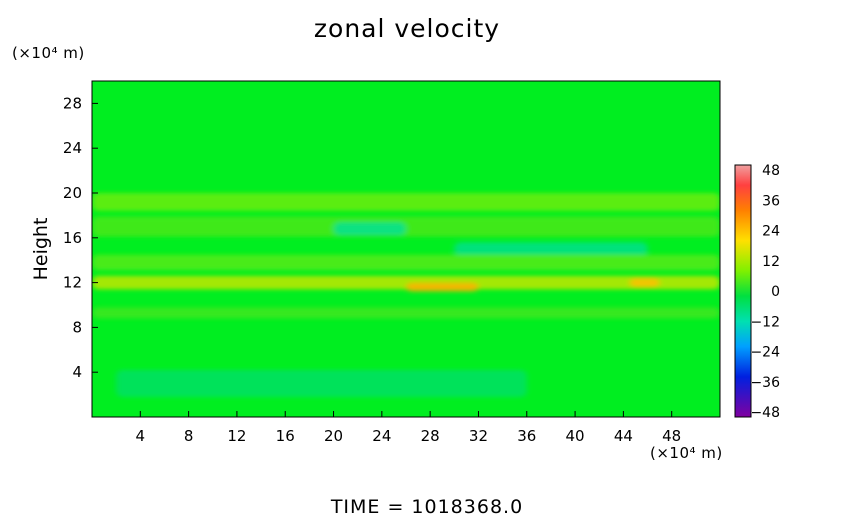 The width and height of the screenshot is (854, 519). What do you see at coordinates (671, 436) in the screenshot?
I see `x-tick-label: 48` at bounding box center [671, 436].